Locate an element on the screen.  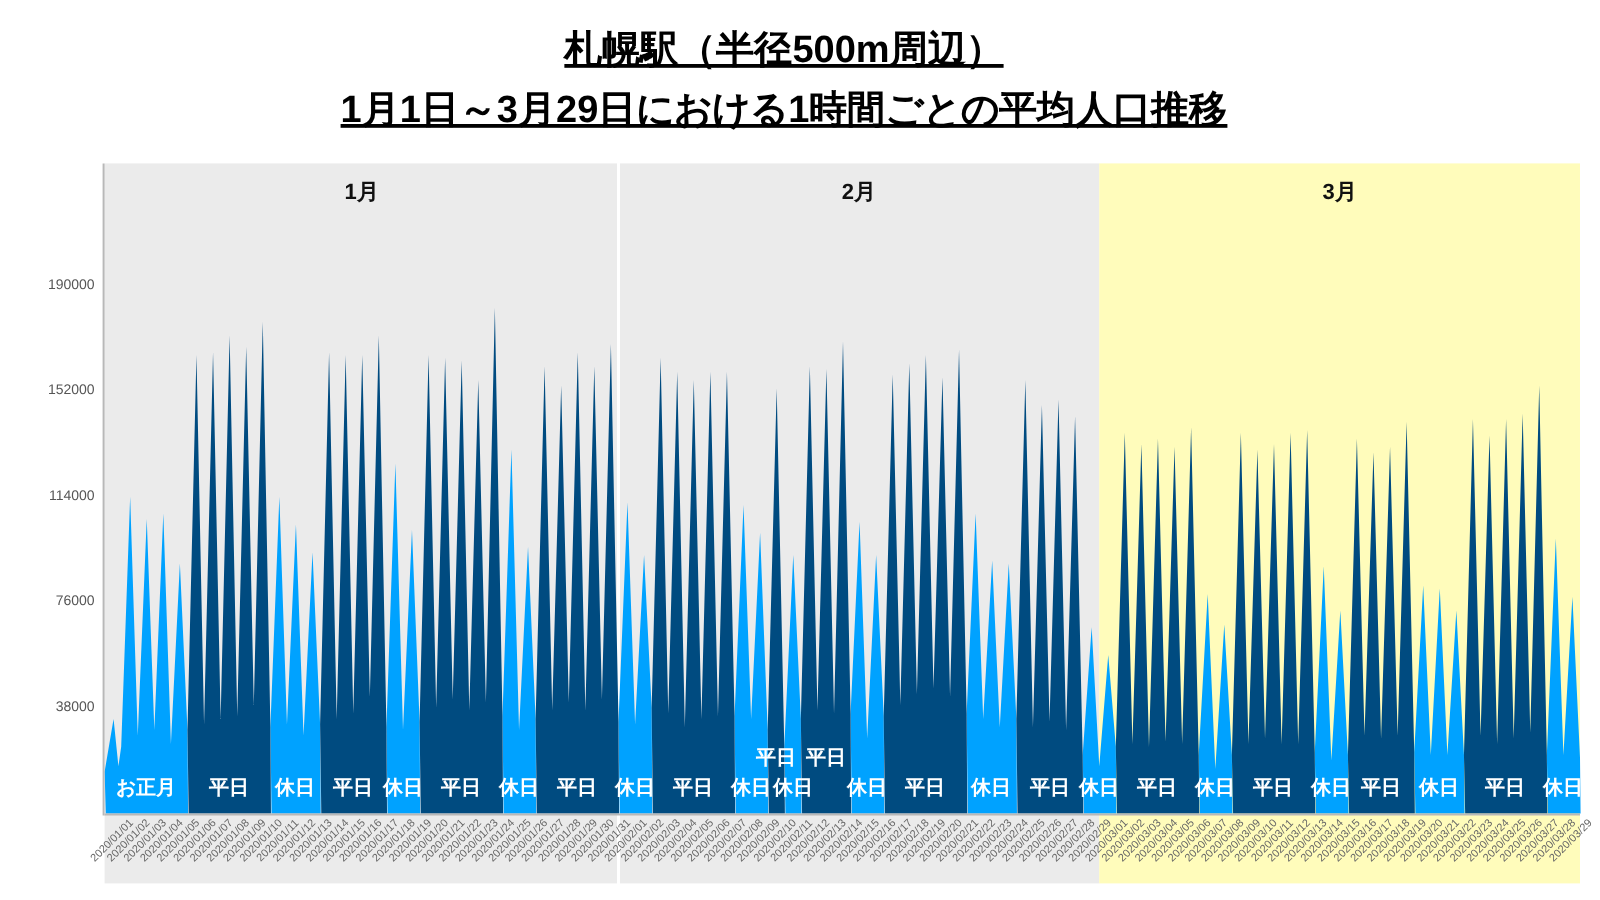
annotation: お正月 is located at coordinates (146, 789).